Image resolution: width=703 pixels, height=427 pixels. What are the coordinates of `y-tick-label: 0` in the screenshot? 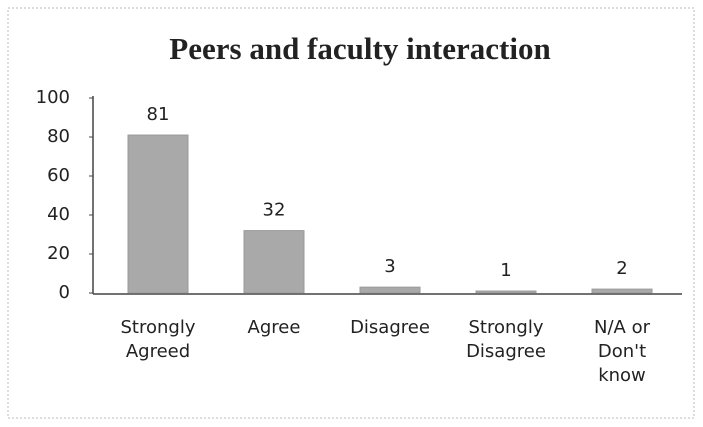 It's located at (64, 292).